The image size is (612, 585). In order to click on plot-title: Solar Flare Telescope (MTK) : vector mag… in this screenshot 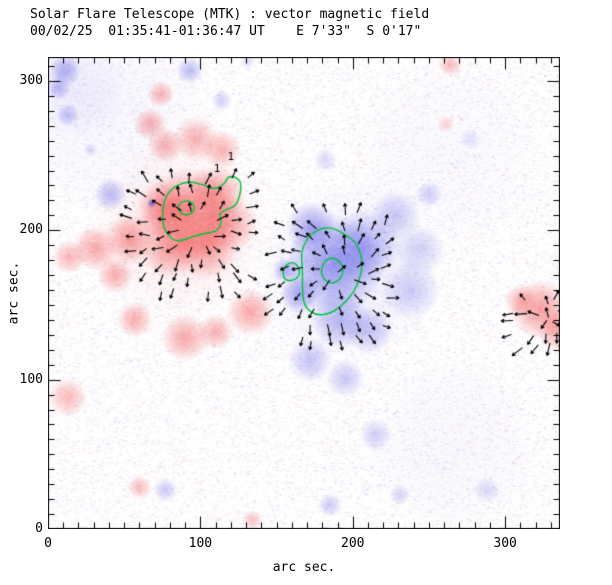, I will do `click(230, 14)`.